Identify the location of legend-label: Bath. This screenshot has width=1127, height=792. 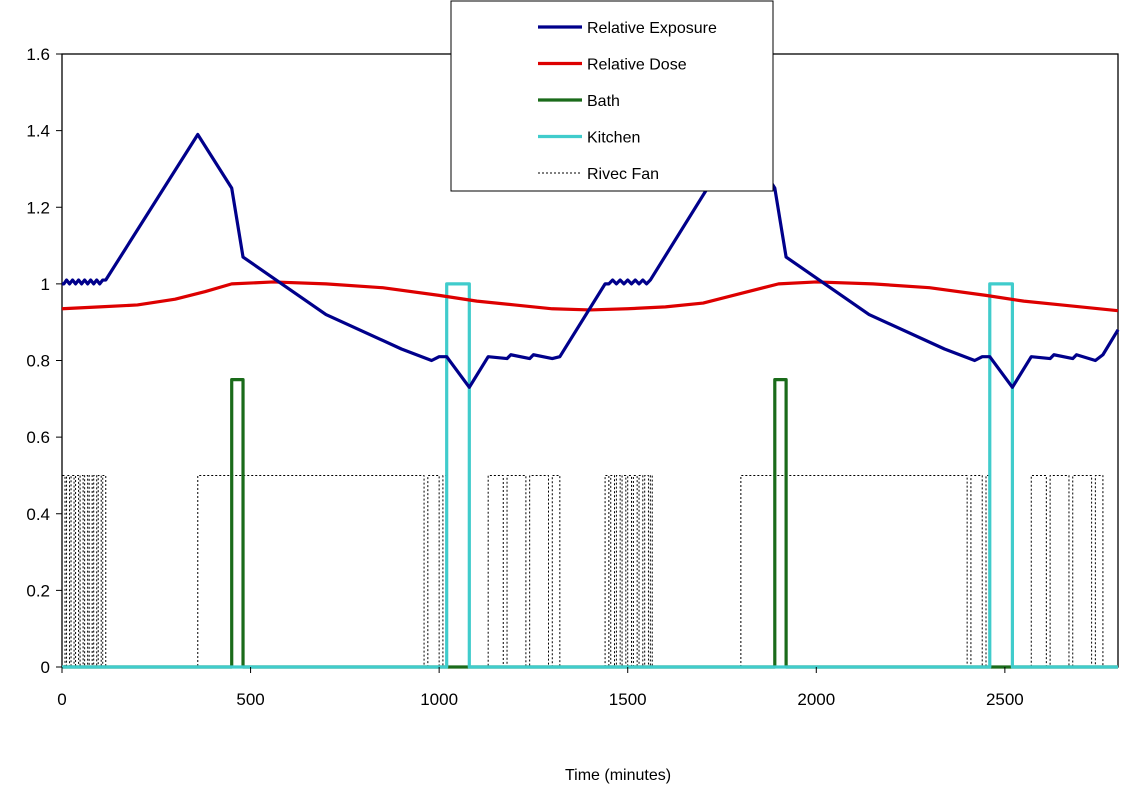
(603, 101).